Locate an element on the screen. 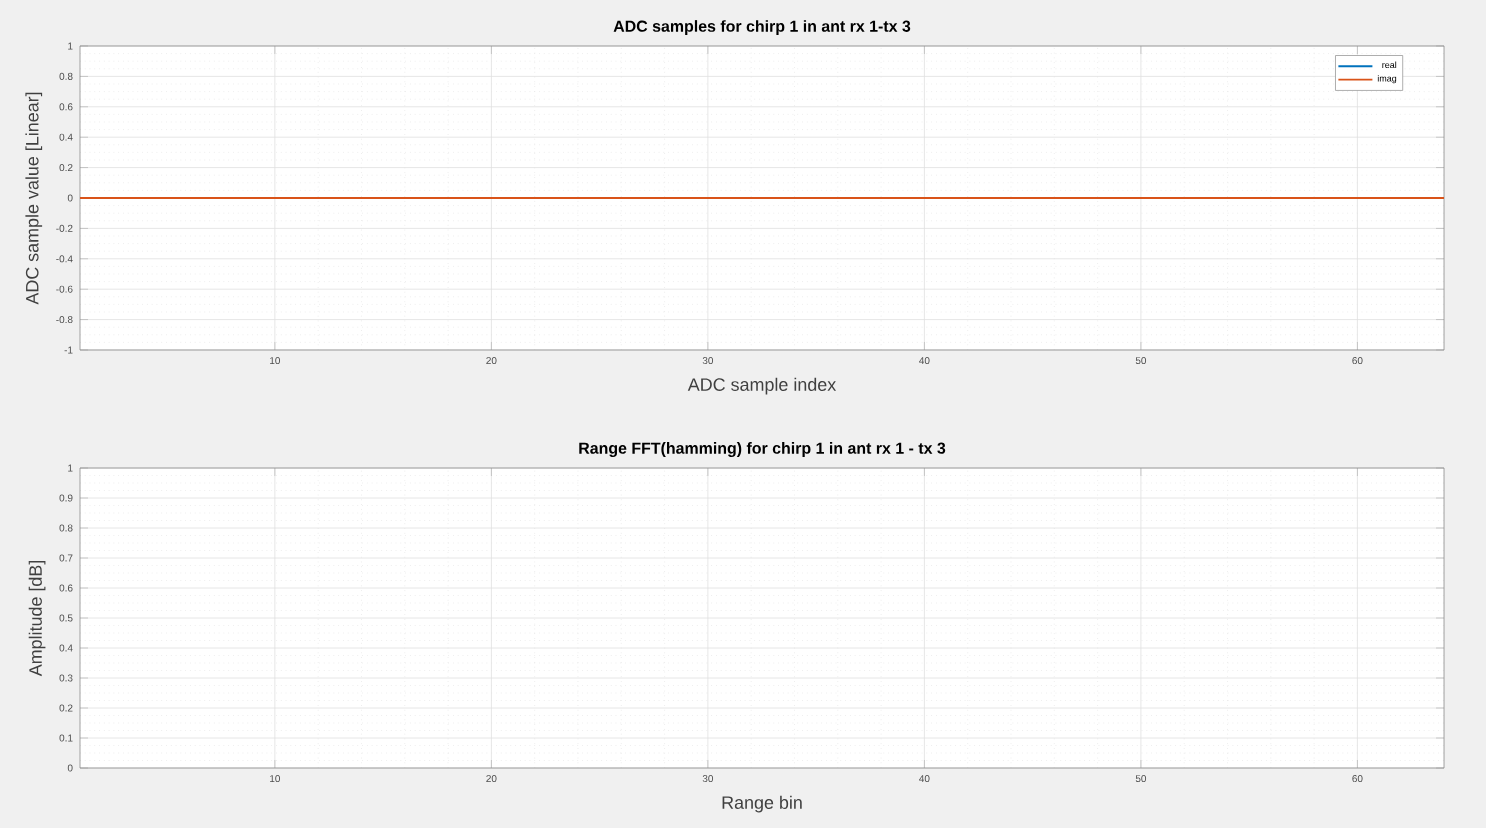 This screenshot has height=828, width=1486. x-axis-title: ADC sample index is located at coordinates (762, 386).